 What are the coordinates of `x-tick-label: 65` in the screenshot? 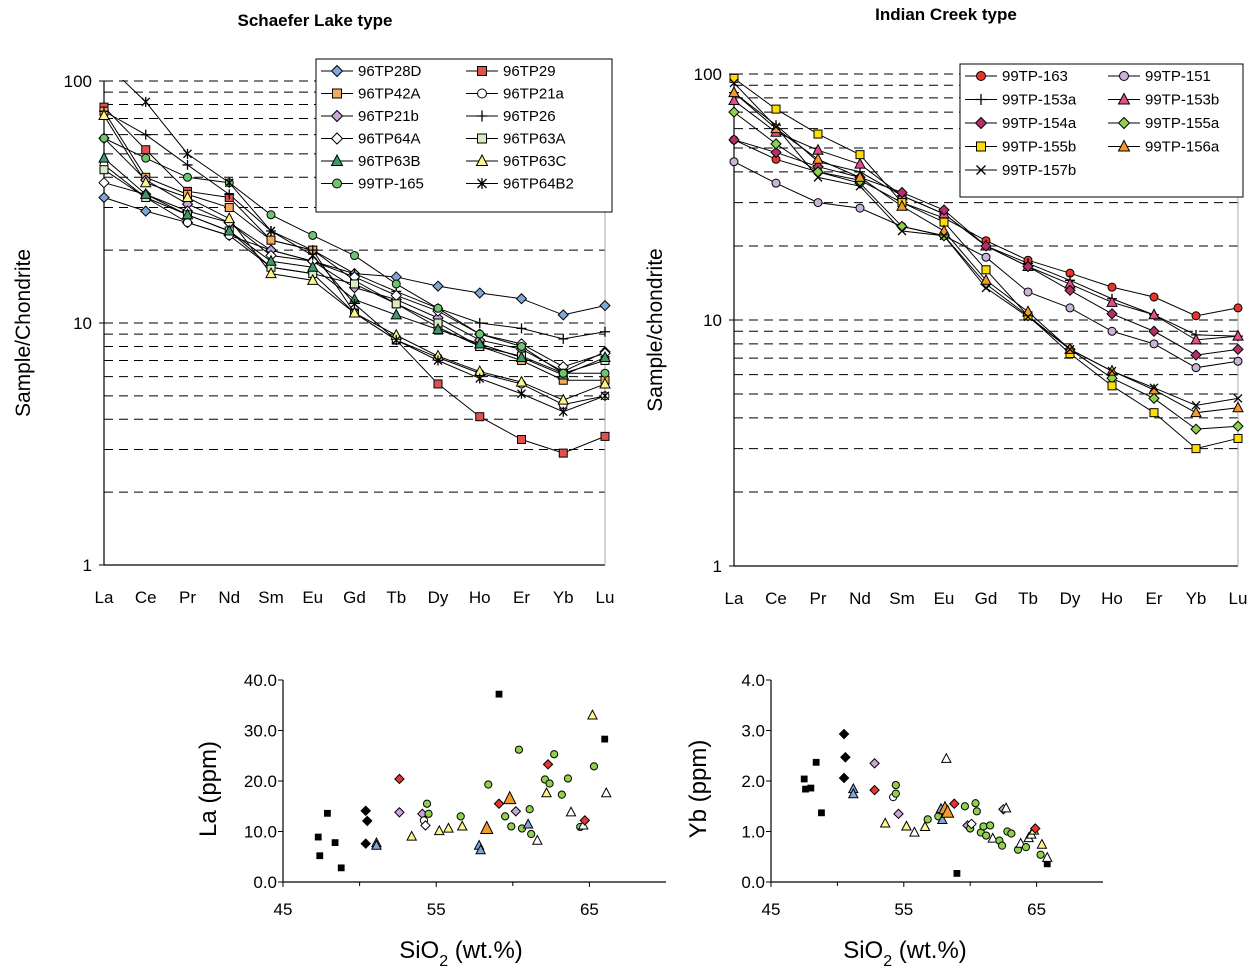 It's located at (589, 909).